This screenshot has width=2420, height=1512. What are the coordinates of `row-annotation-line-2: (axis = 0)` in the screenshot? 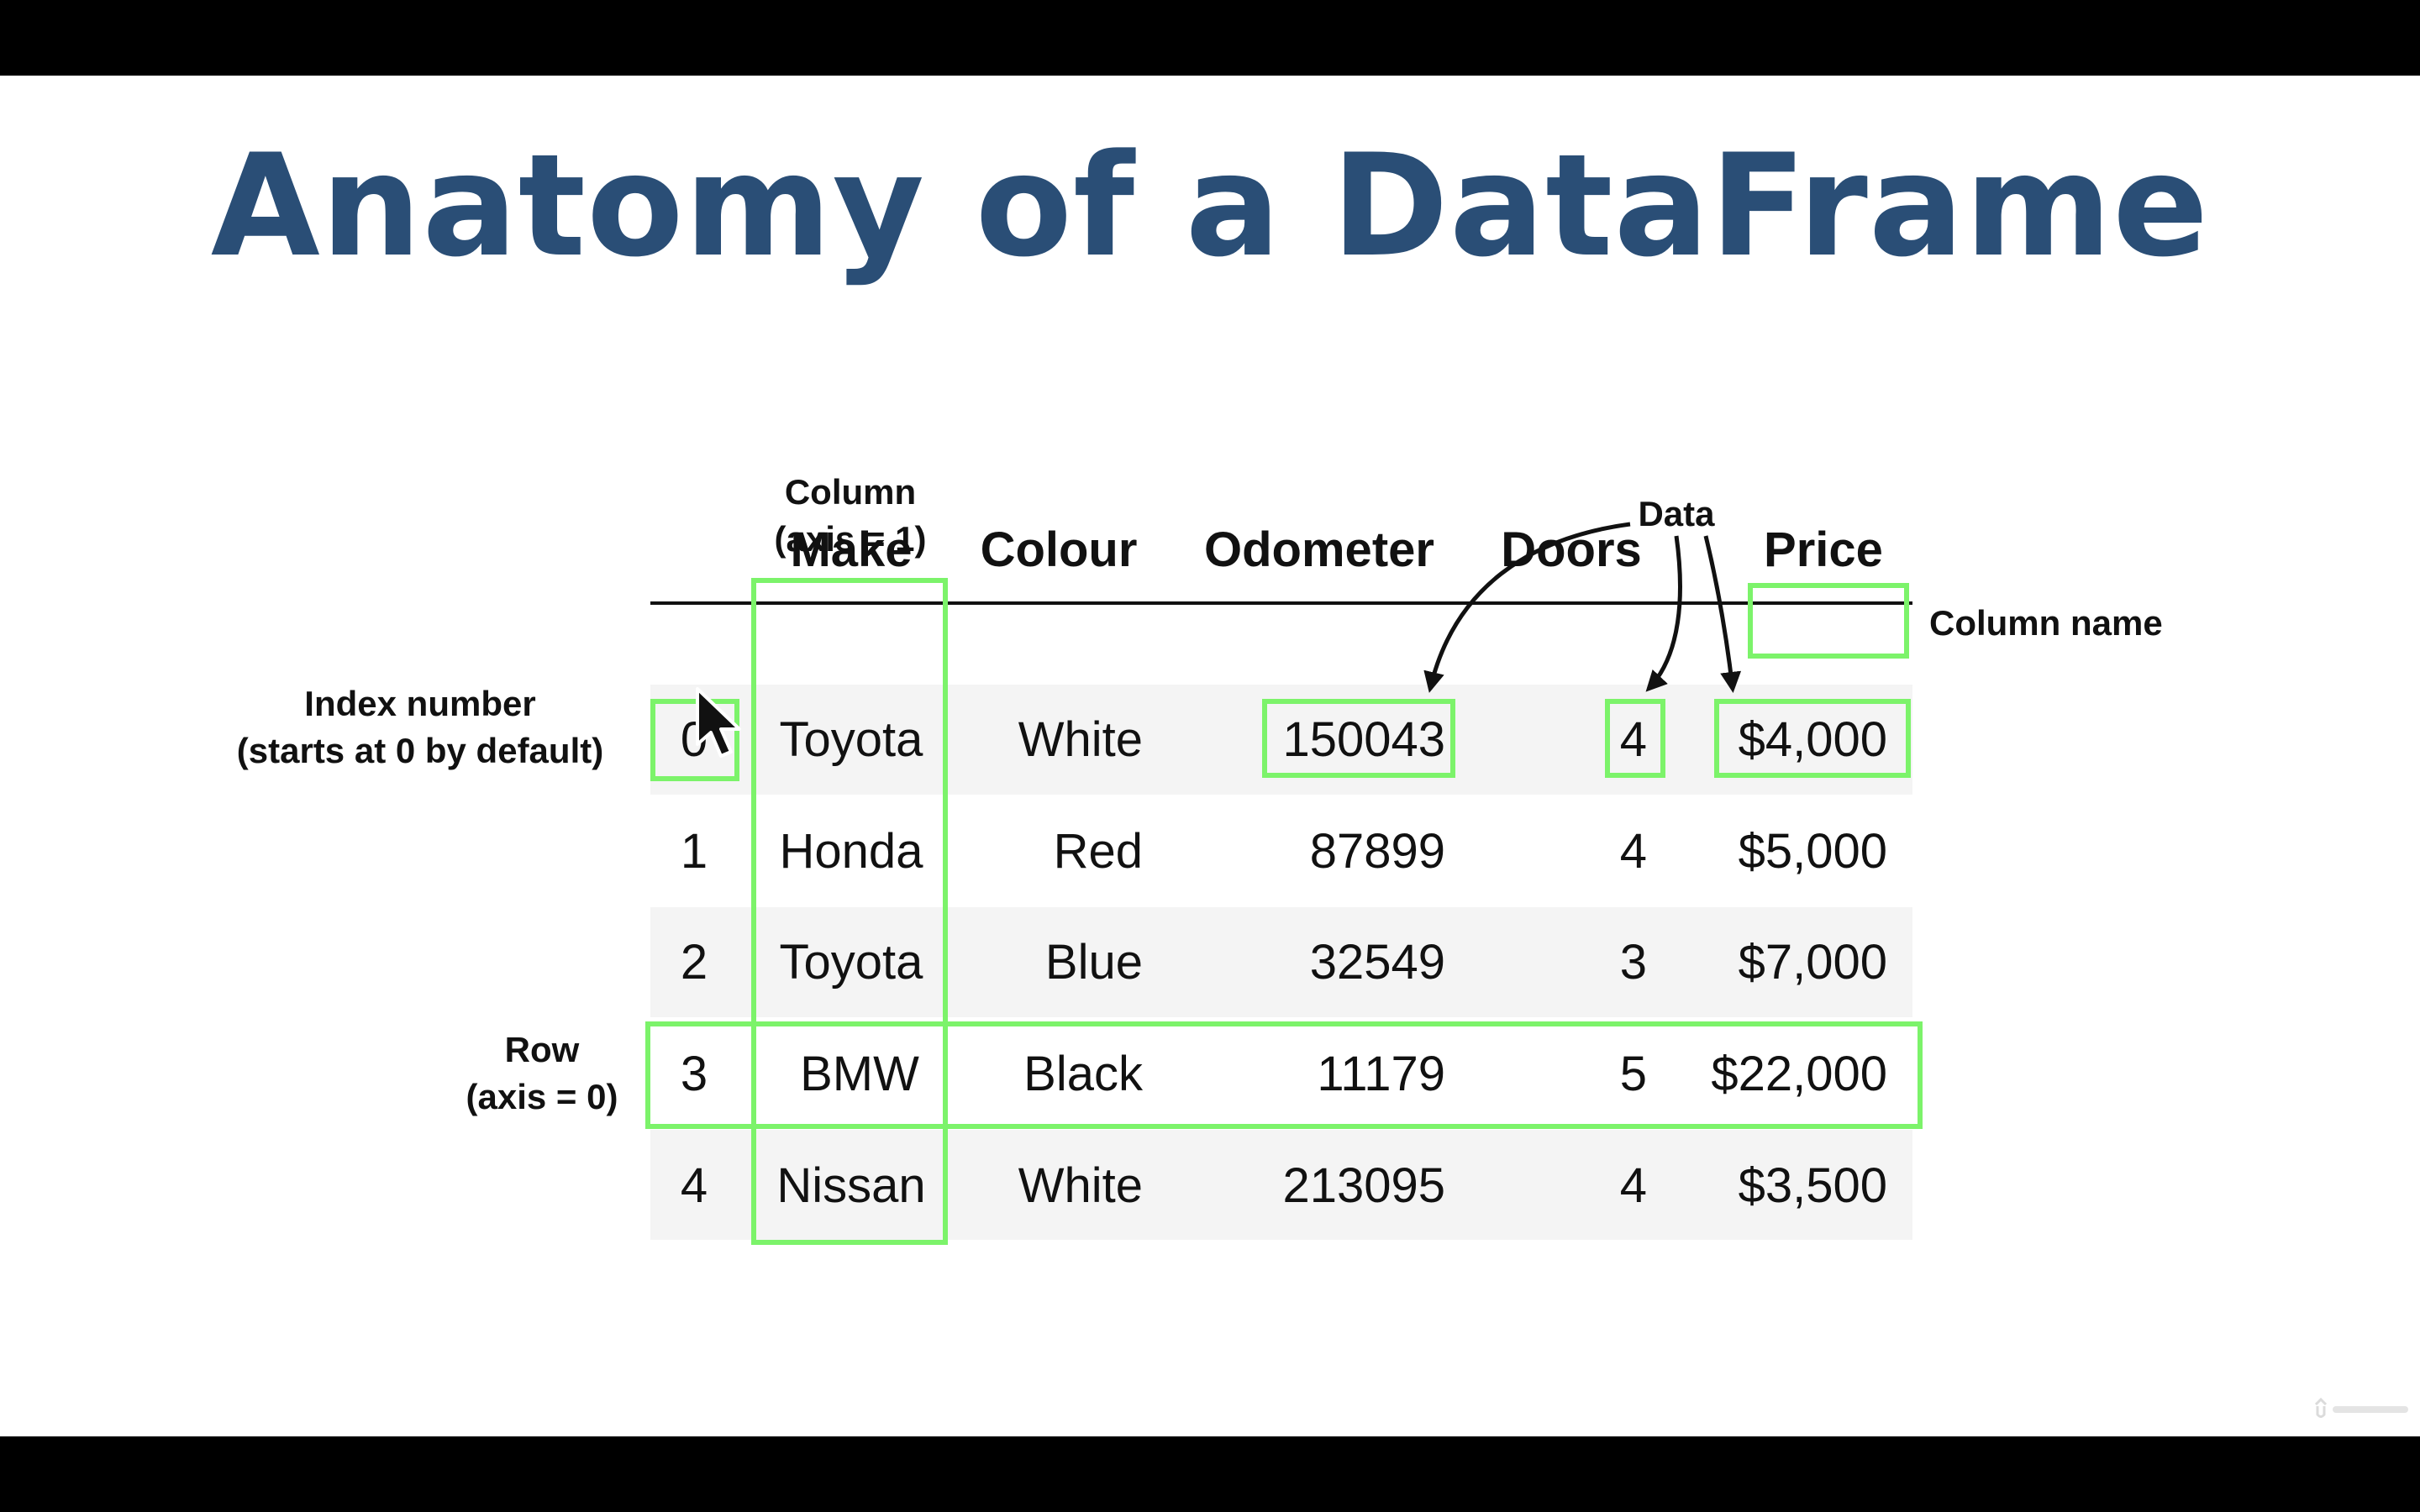 It's located at (542, 1096).